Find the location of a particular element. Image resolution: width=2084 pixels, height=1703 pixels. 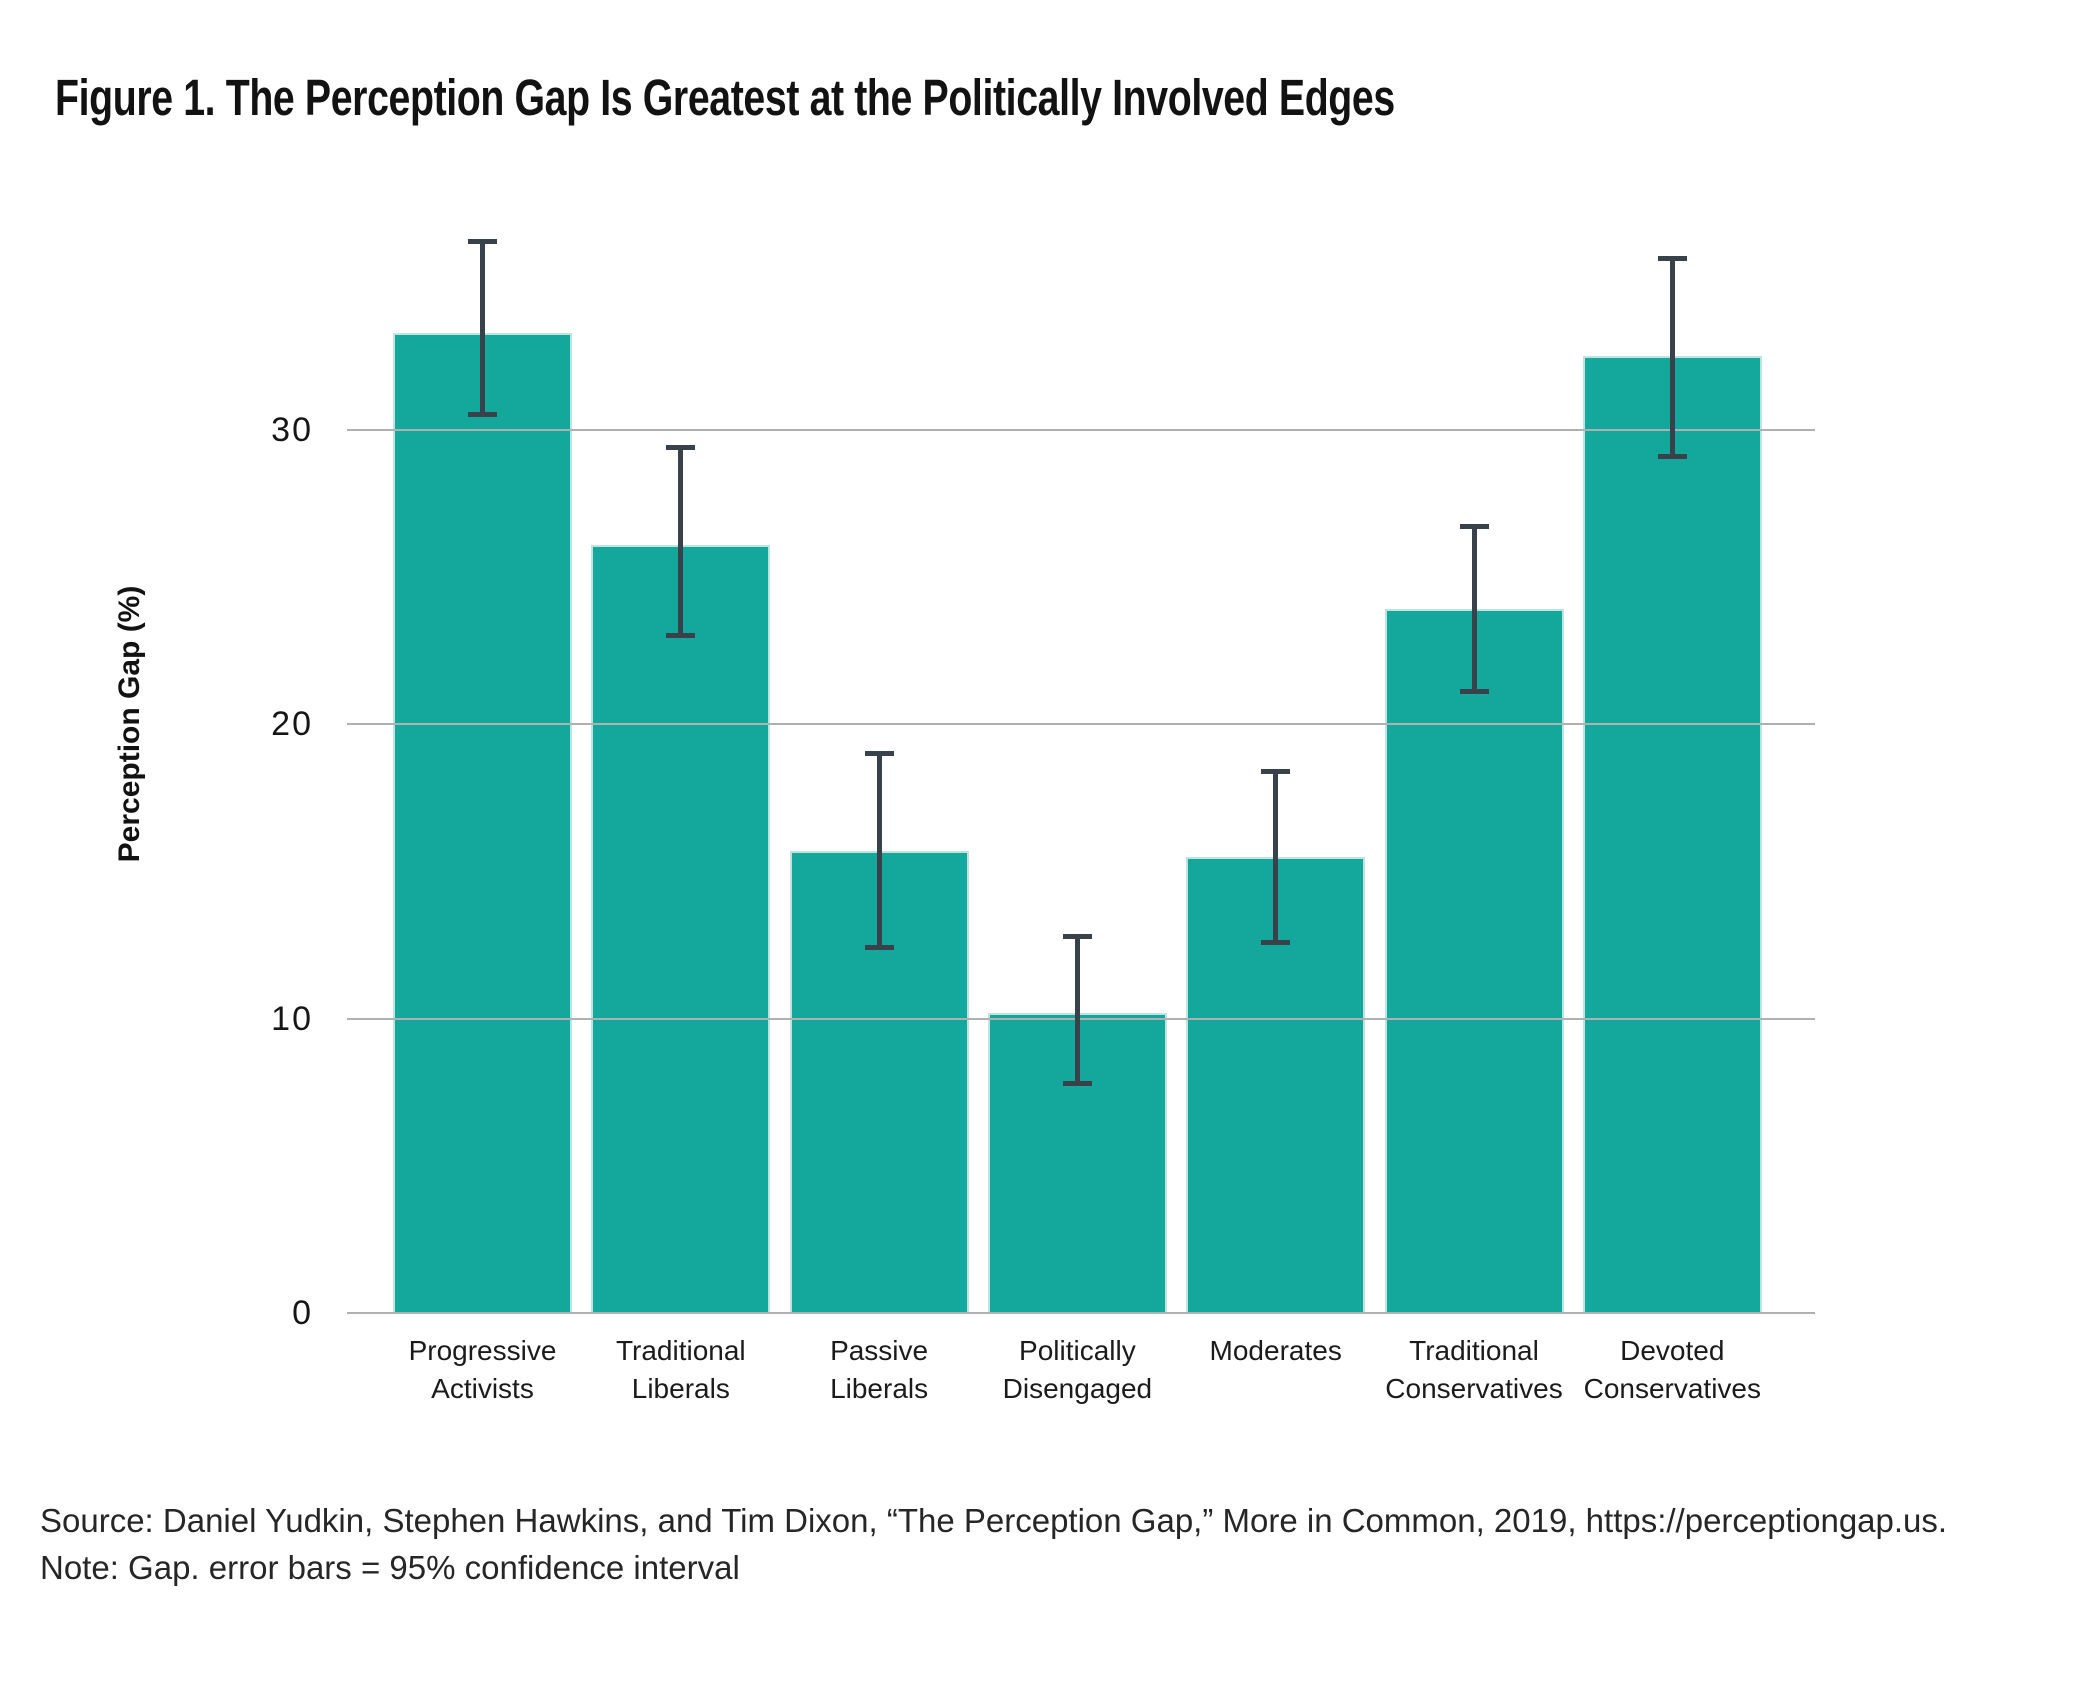

bar-devoted-conservatives is located at coordinates (1672, 834).